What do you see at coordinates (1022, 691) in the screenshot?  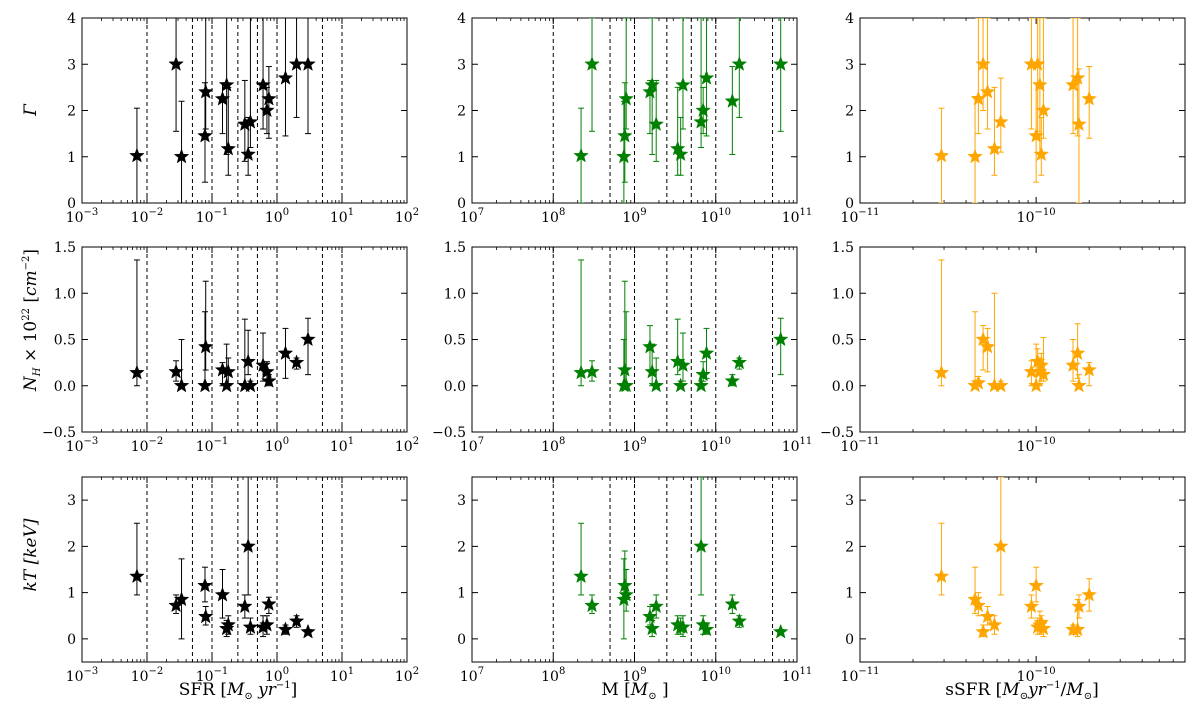 I see `xlabel-ssfr: sSFR [M⊙yr−1/M⊙]` at bounding box center [1022, 691].